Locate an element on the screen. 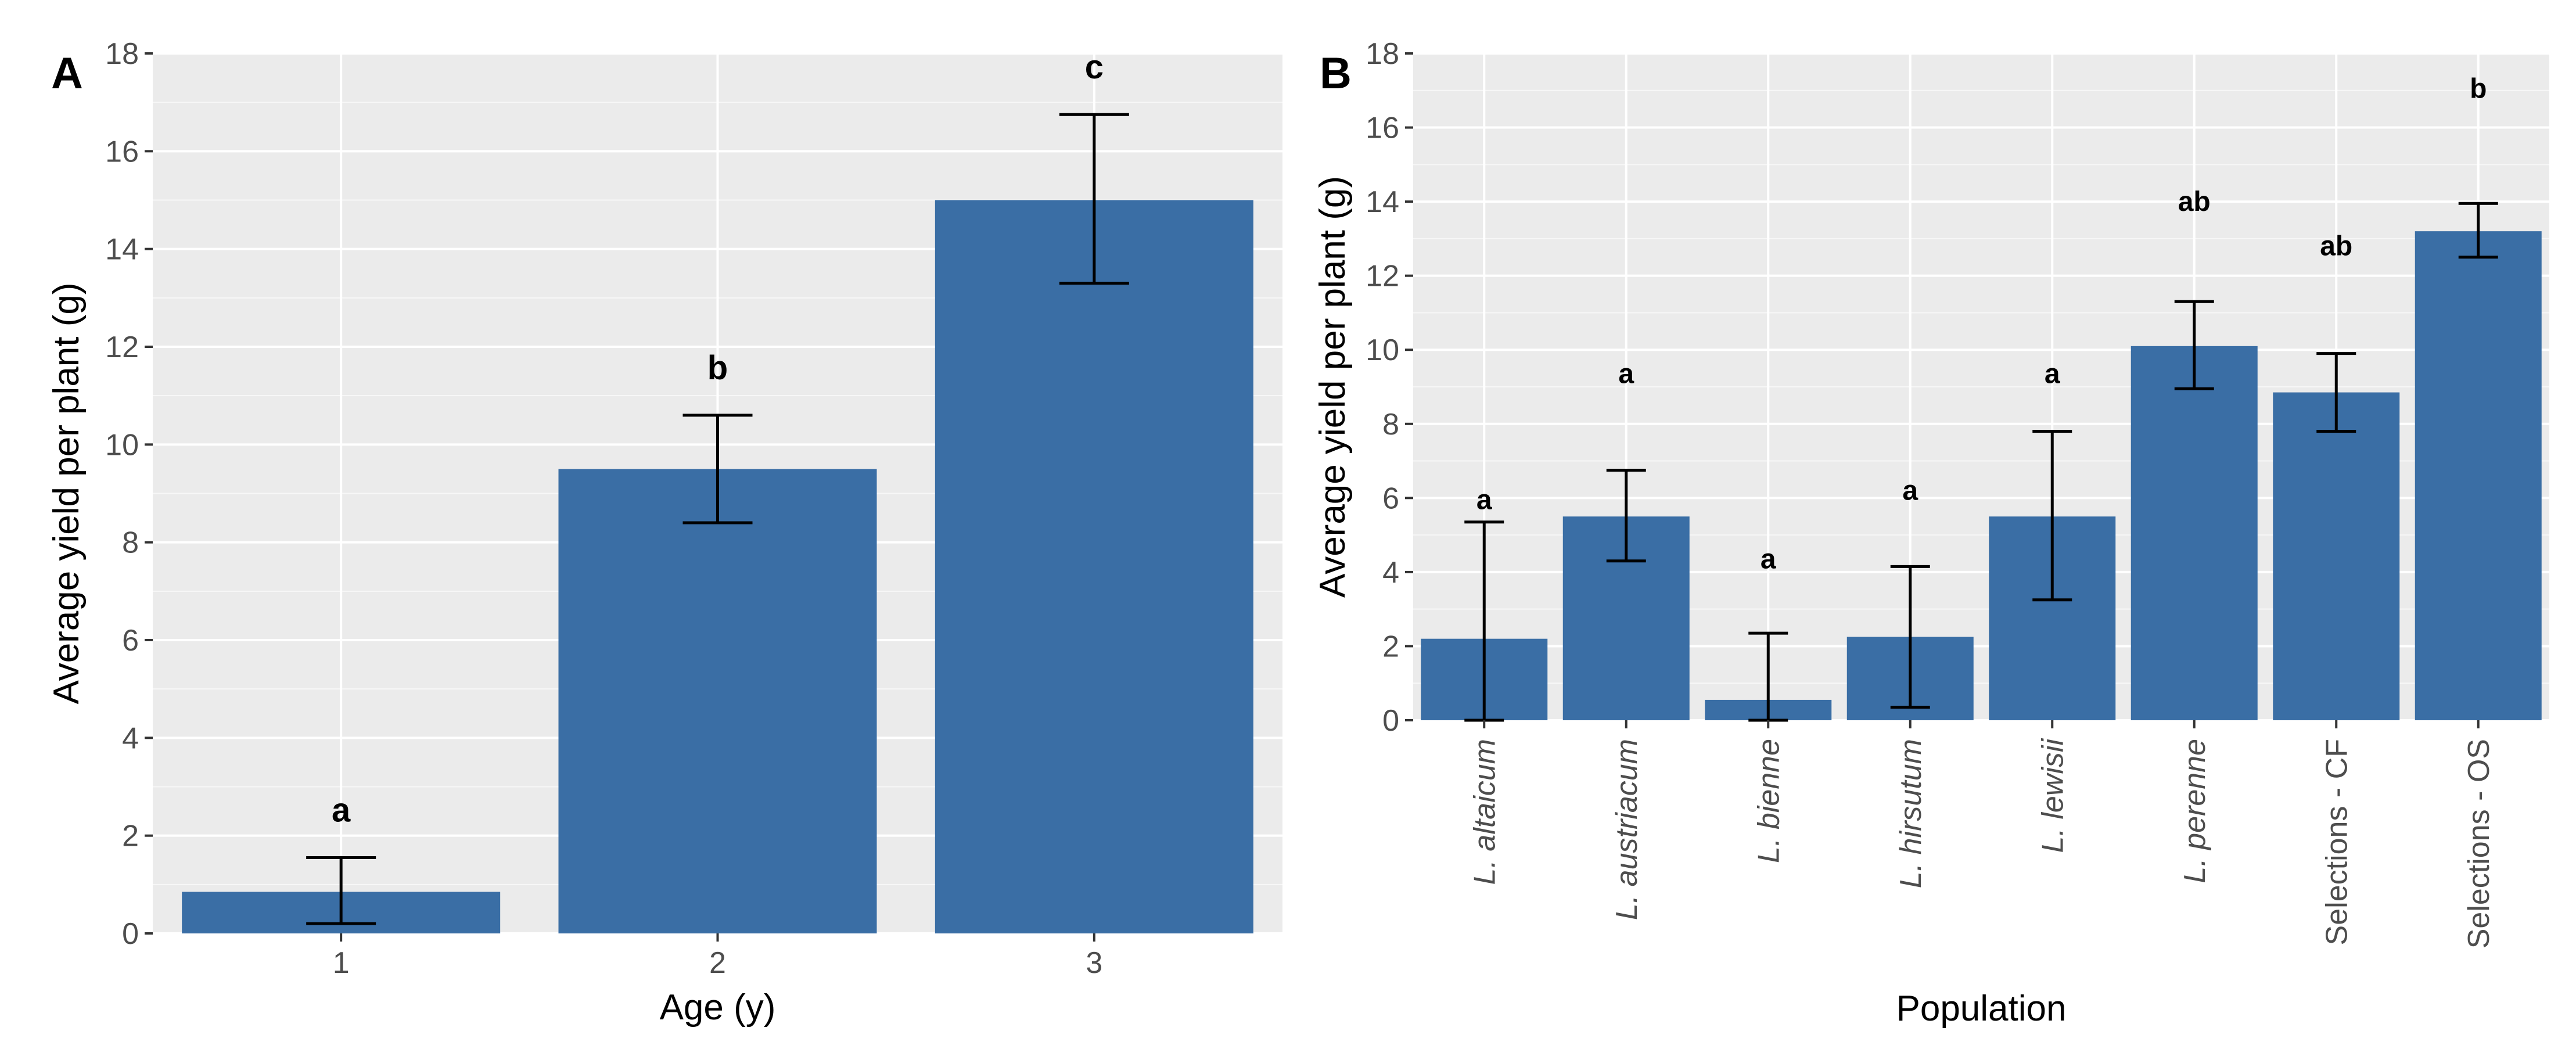 This screenshot has width=2576, height=1049. x-tick-label: 2 is located at coordinates (717, 963).